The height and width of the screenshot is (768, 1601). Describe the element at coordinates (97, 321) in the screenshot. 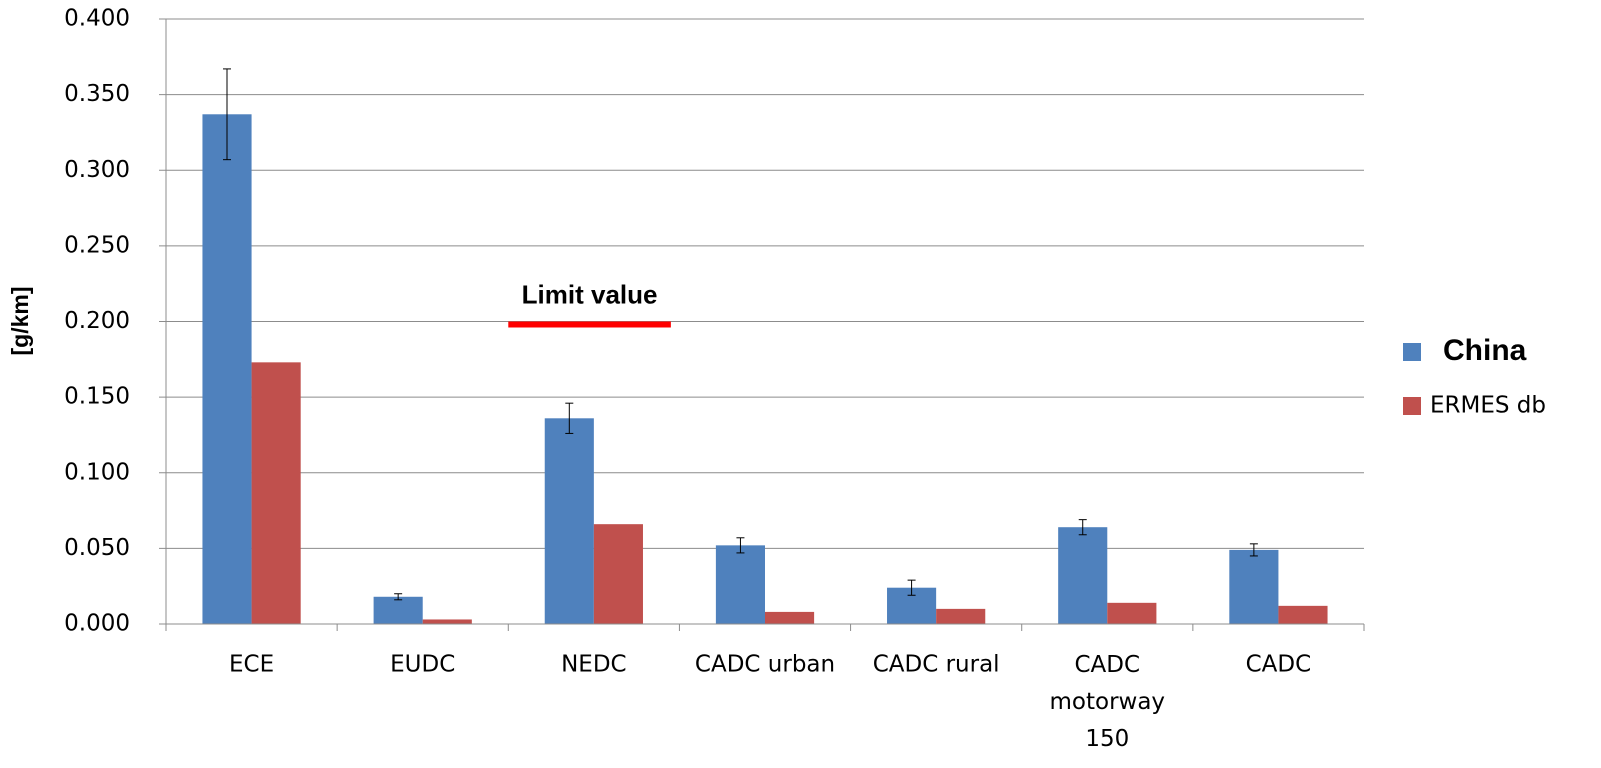

I see `y-tick-label: 0.200` at that location.